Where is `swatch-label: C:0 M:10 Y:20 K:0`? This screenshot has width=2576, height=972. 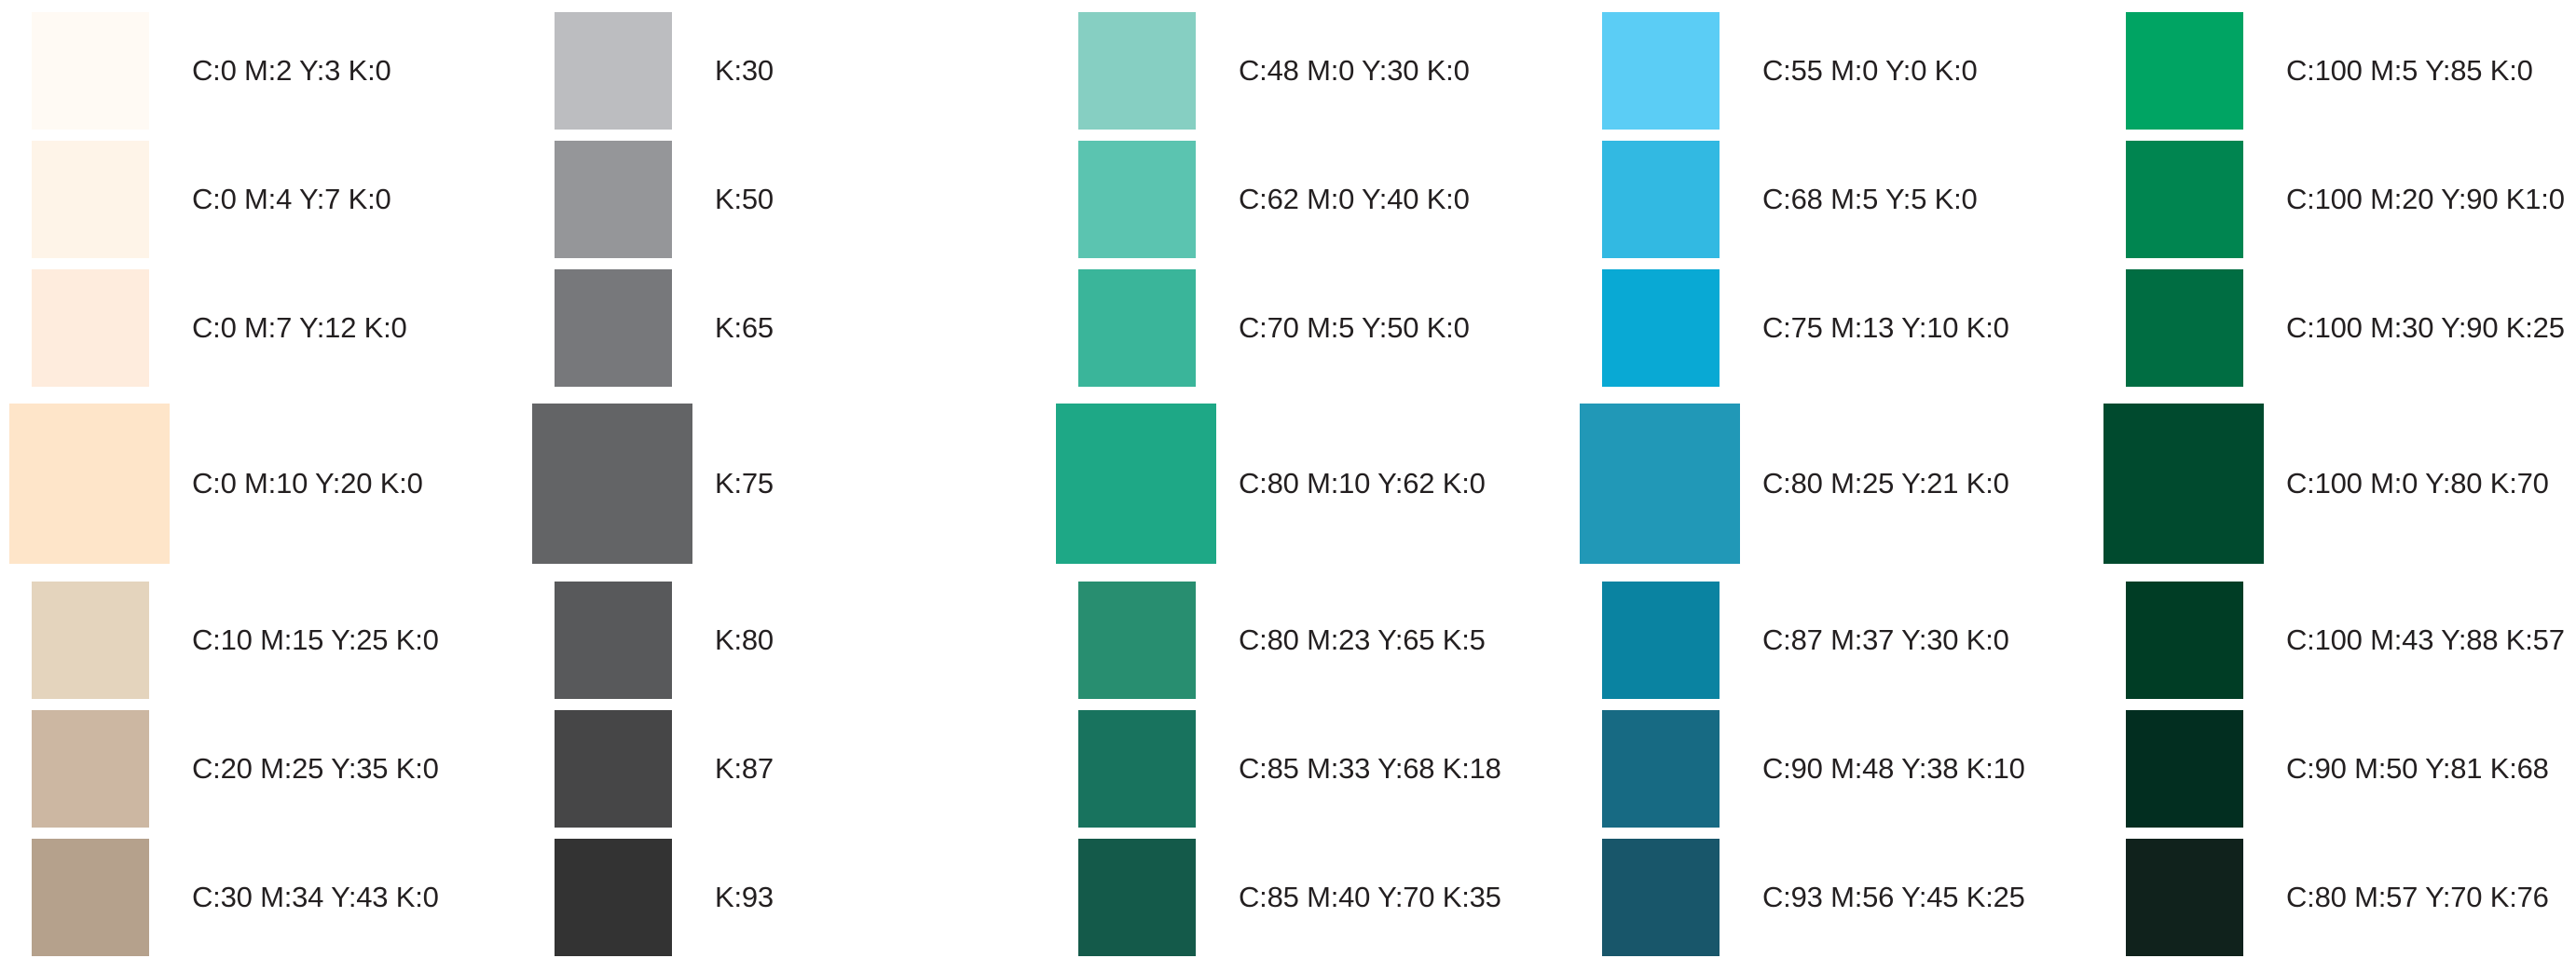 swatch-label: C:0 M:10 Y:20 K:0 is located at coordinates (307, 483).